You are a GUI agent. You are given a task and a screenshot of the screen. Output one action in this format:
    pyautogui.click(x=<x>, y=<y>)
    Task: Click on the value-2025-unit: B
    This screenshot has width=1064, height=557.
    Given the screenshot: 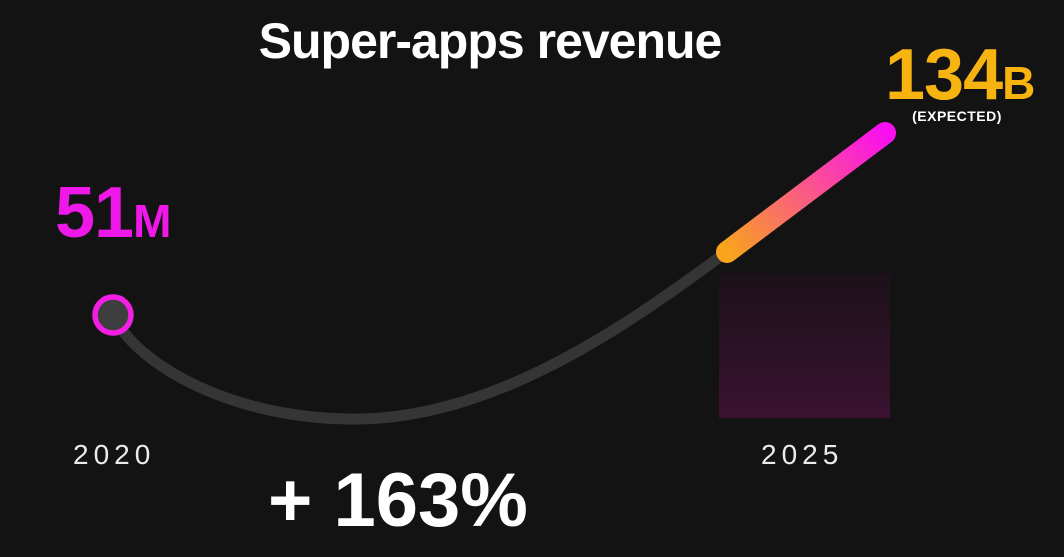 What is the action you would take?
    pyautogui.click(x=1018, y=83)
    